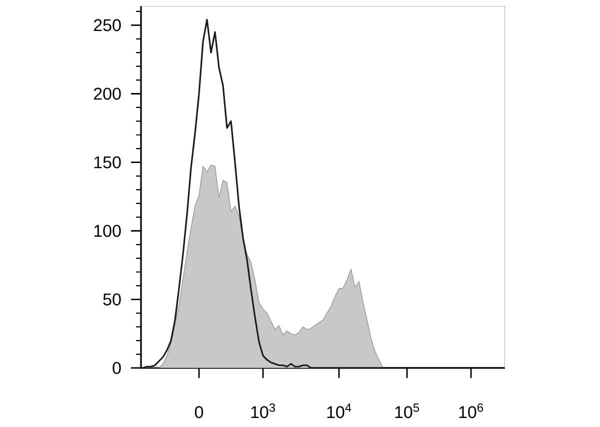 This screenshot has height=427, width=600. Describe the element at coordinates (107, 94) in the screenshot. I see `y-tick-label: 200` at that location.